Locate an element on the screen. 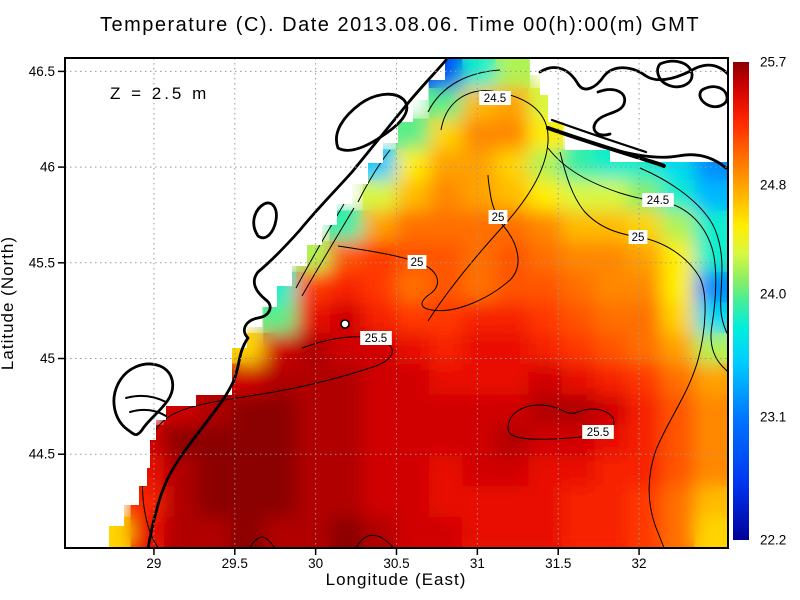 This screenshot has width=800, height=600. colorbar-tick-label: 25.7 is located at coordinates (773, 62).